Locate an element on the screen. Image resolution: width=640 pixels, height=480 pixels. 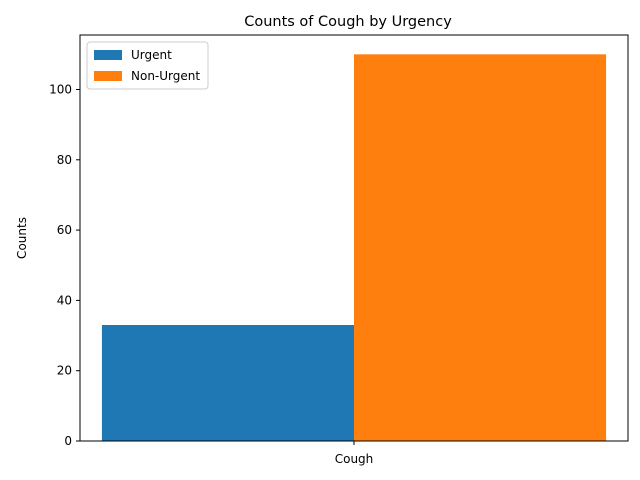
y-tick-label: 40 is located at coordinates (64, 300).